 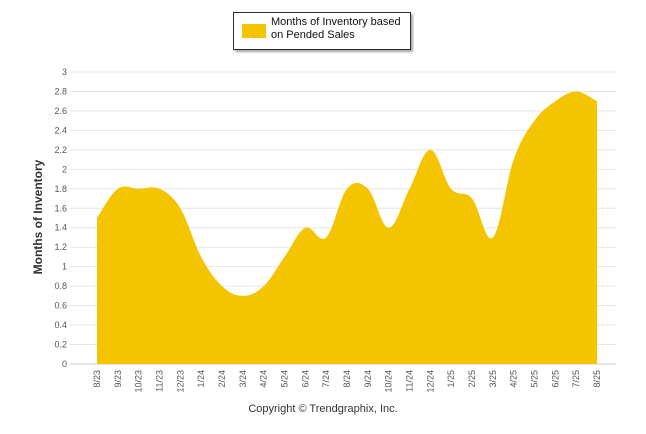 What do you see at coordinates (38, 217) in the screenshot?
I see `y-axis-label: Months of Inventory` at bounding box center [38, 217].